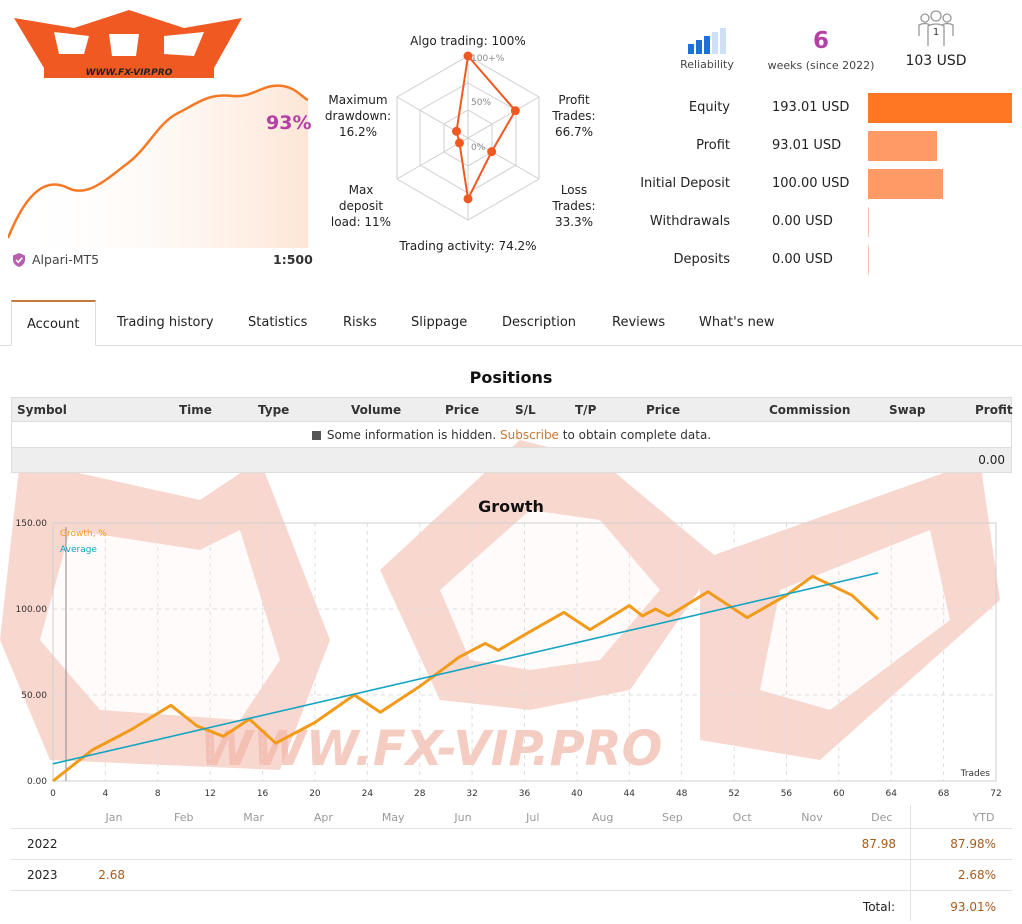 Image resolution: width=1022 pixels, height=924 pixels. I want to click on tab-account: Account, so click(53, 323).